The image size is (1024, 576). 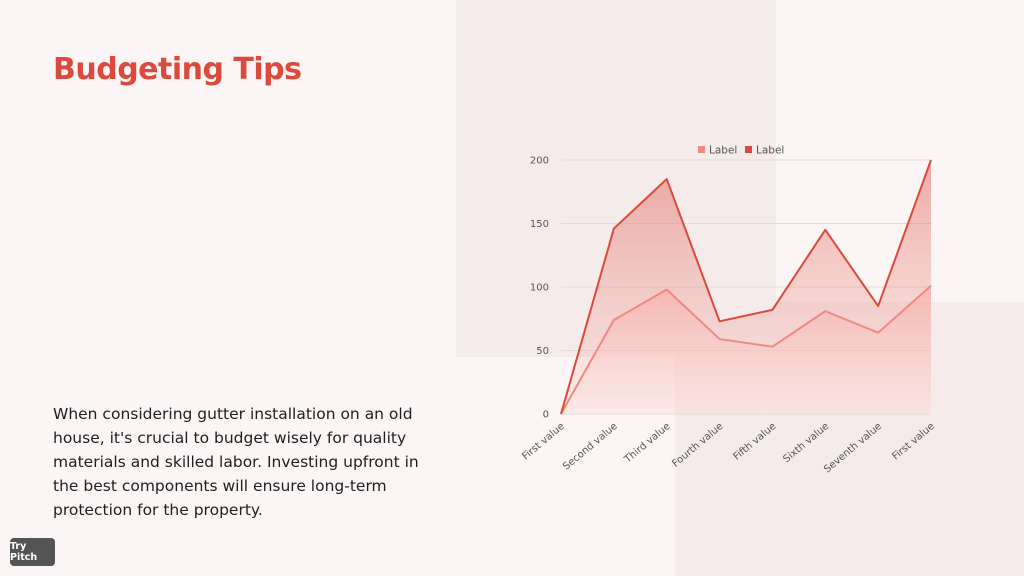 What do you see at coordinates (32, 552) in the screenshot?
I see `try-pitch-button: Try Pitch` at bounding box center [32, 552].